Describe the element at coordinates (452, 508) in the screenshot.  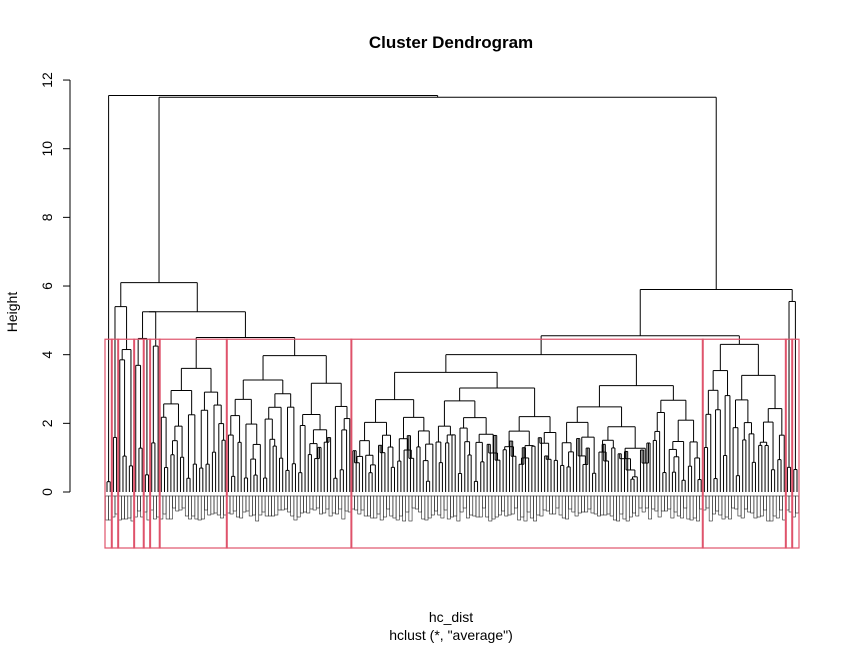
I see `leaf-labels` at that location.